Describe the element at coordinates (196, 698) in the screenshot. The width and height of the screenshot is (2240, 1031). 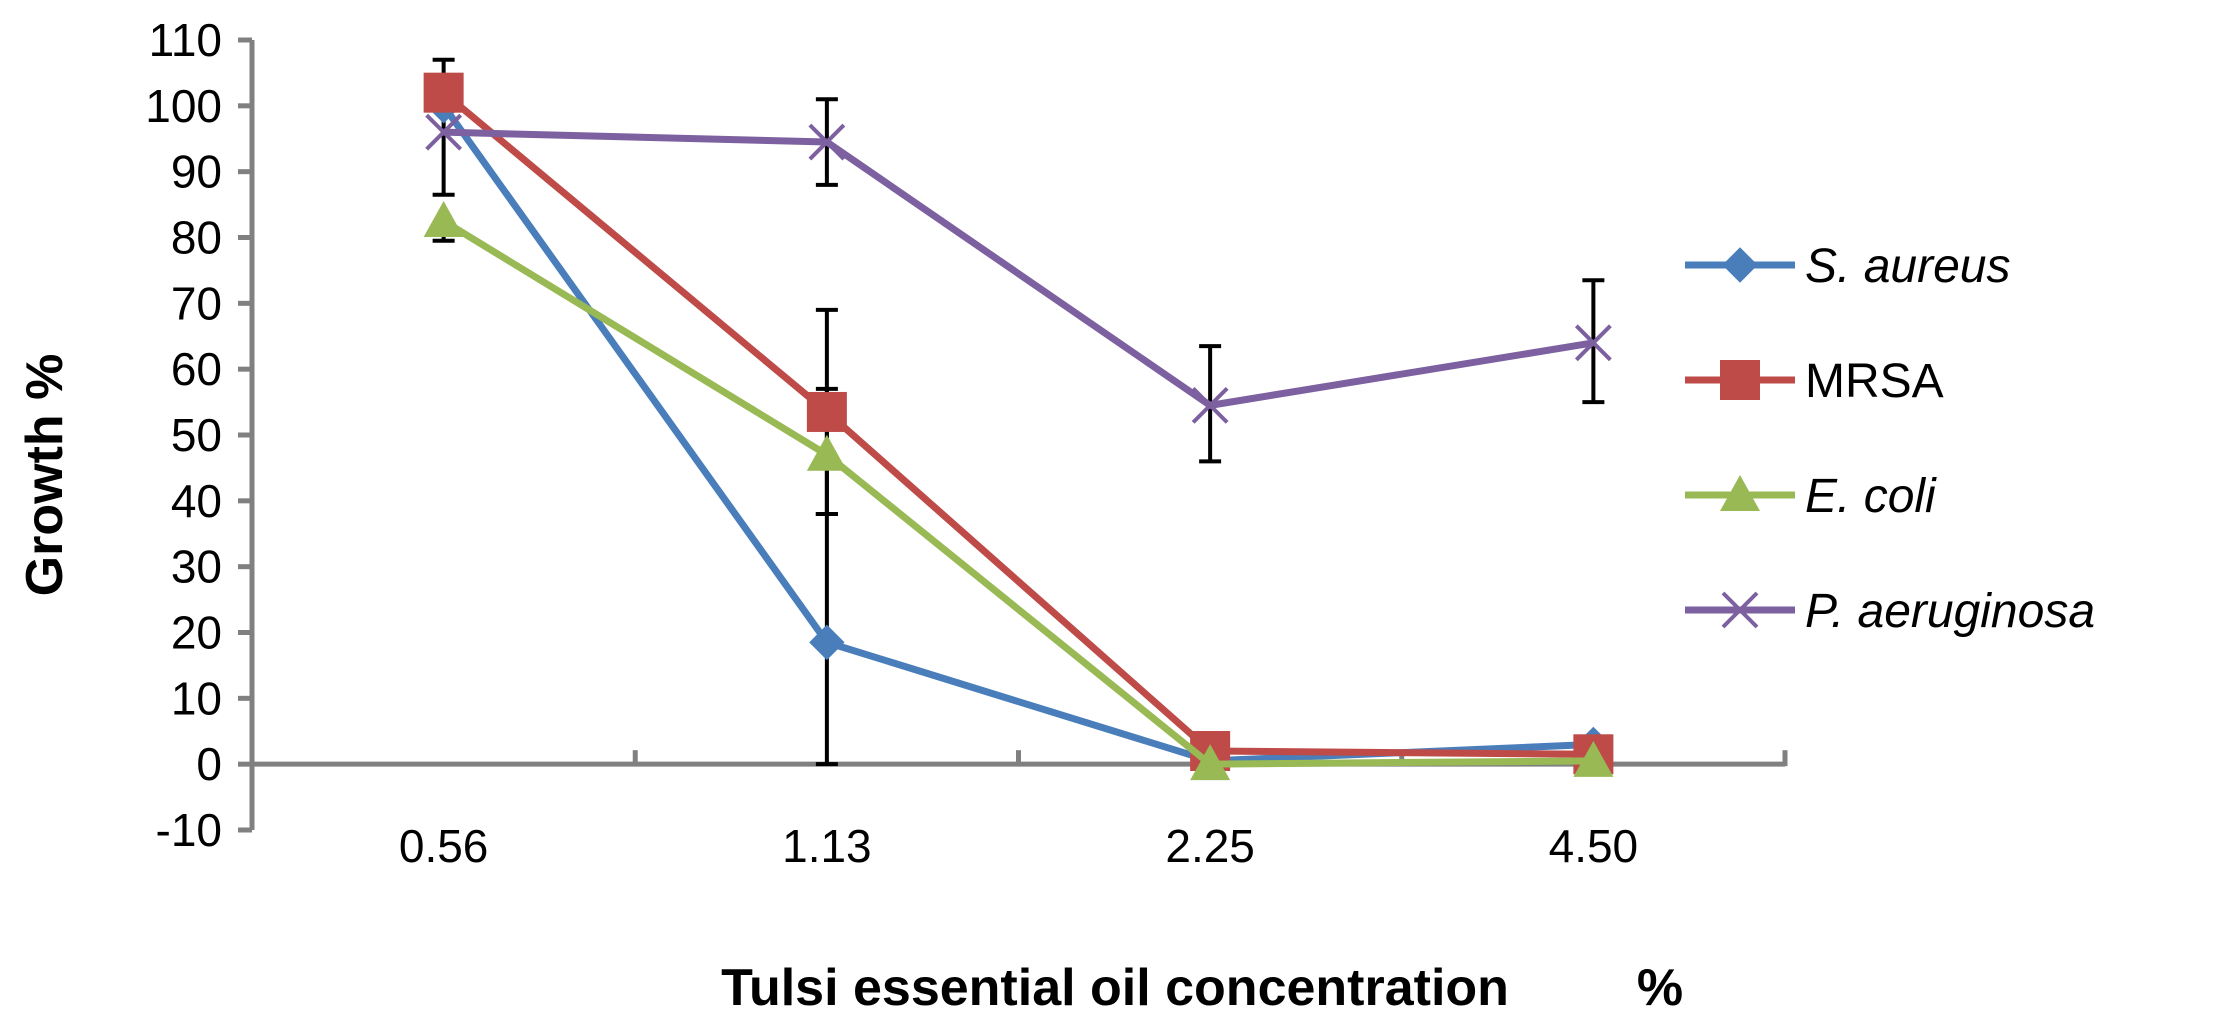
I see `y-tick-label: 10` at that location.